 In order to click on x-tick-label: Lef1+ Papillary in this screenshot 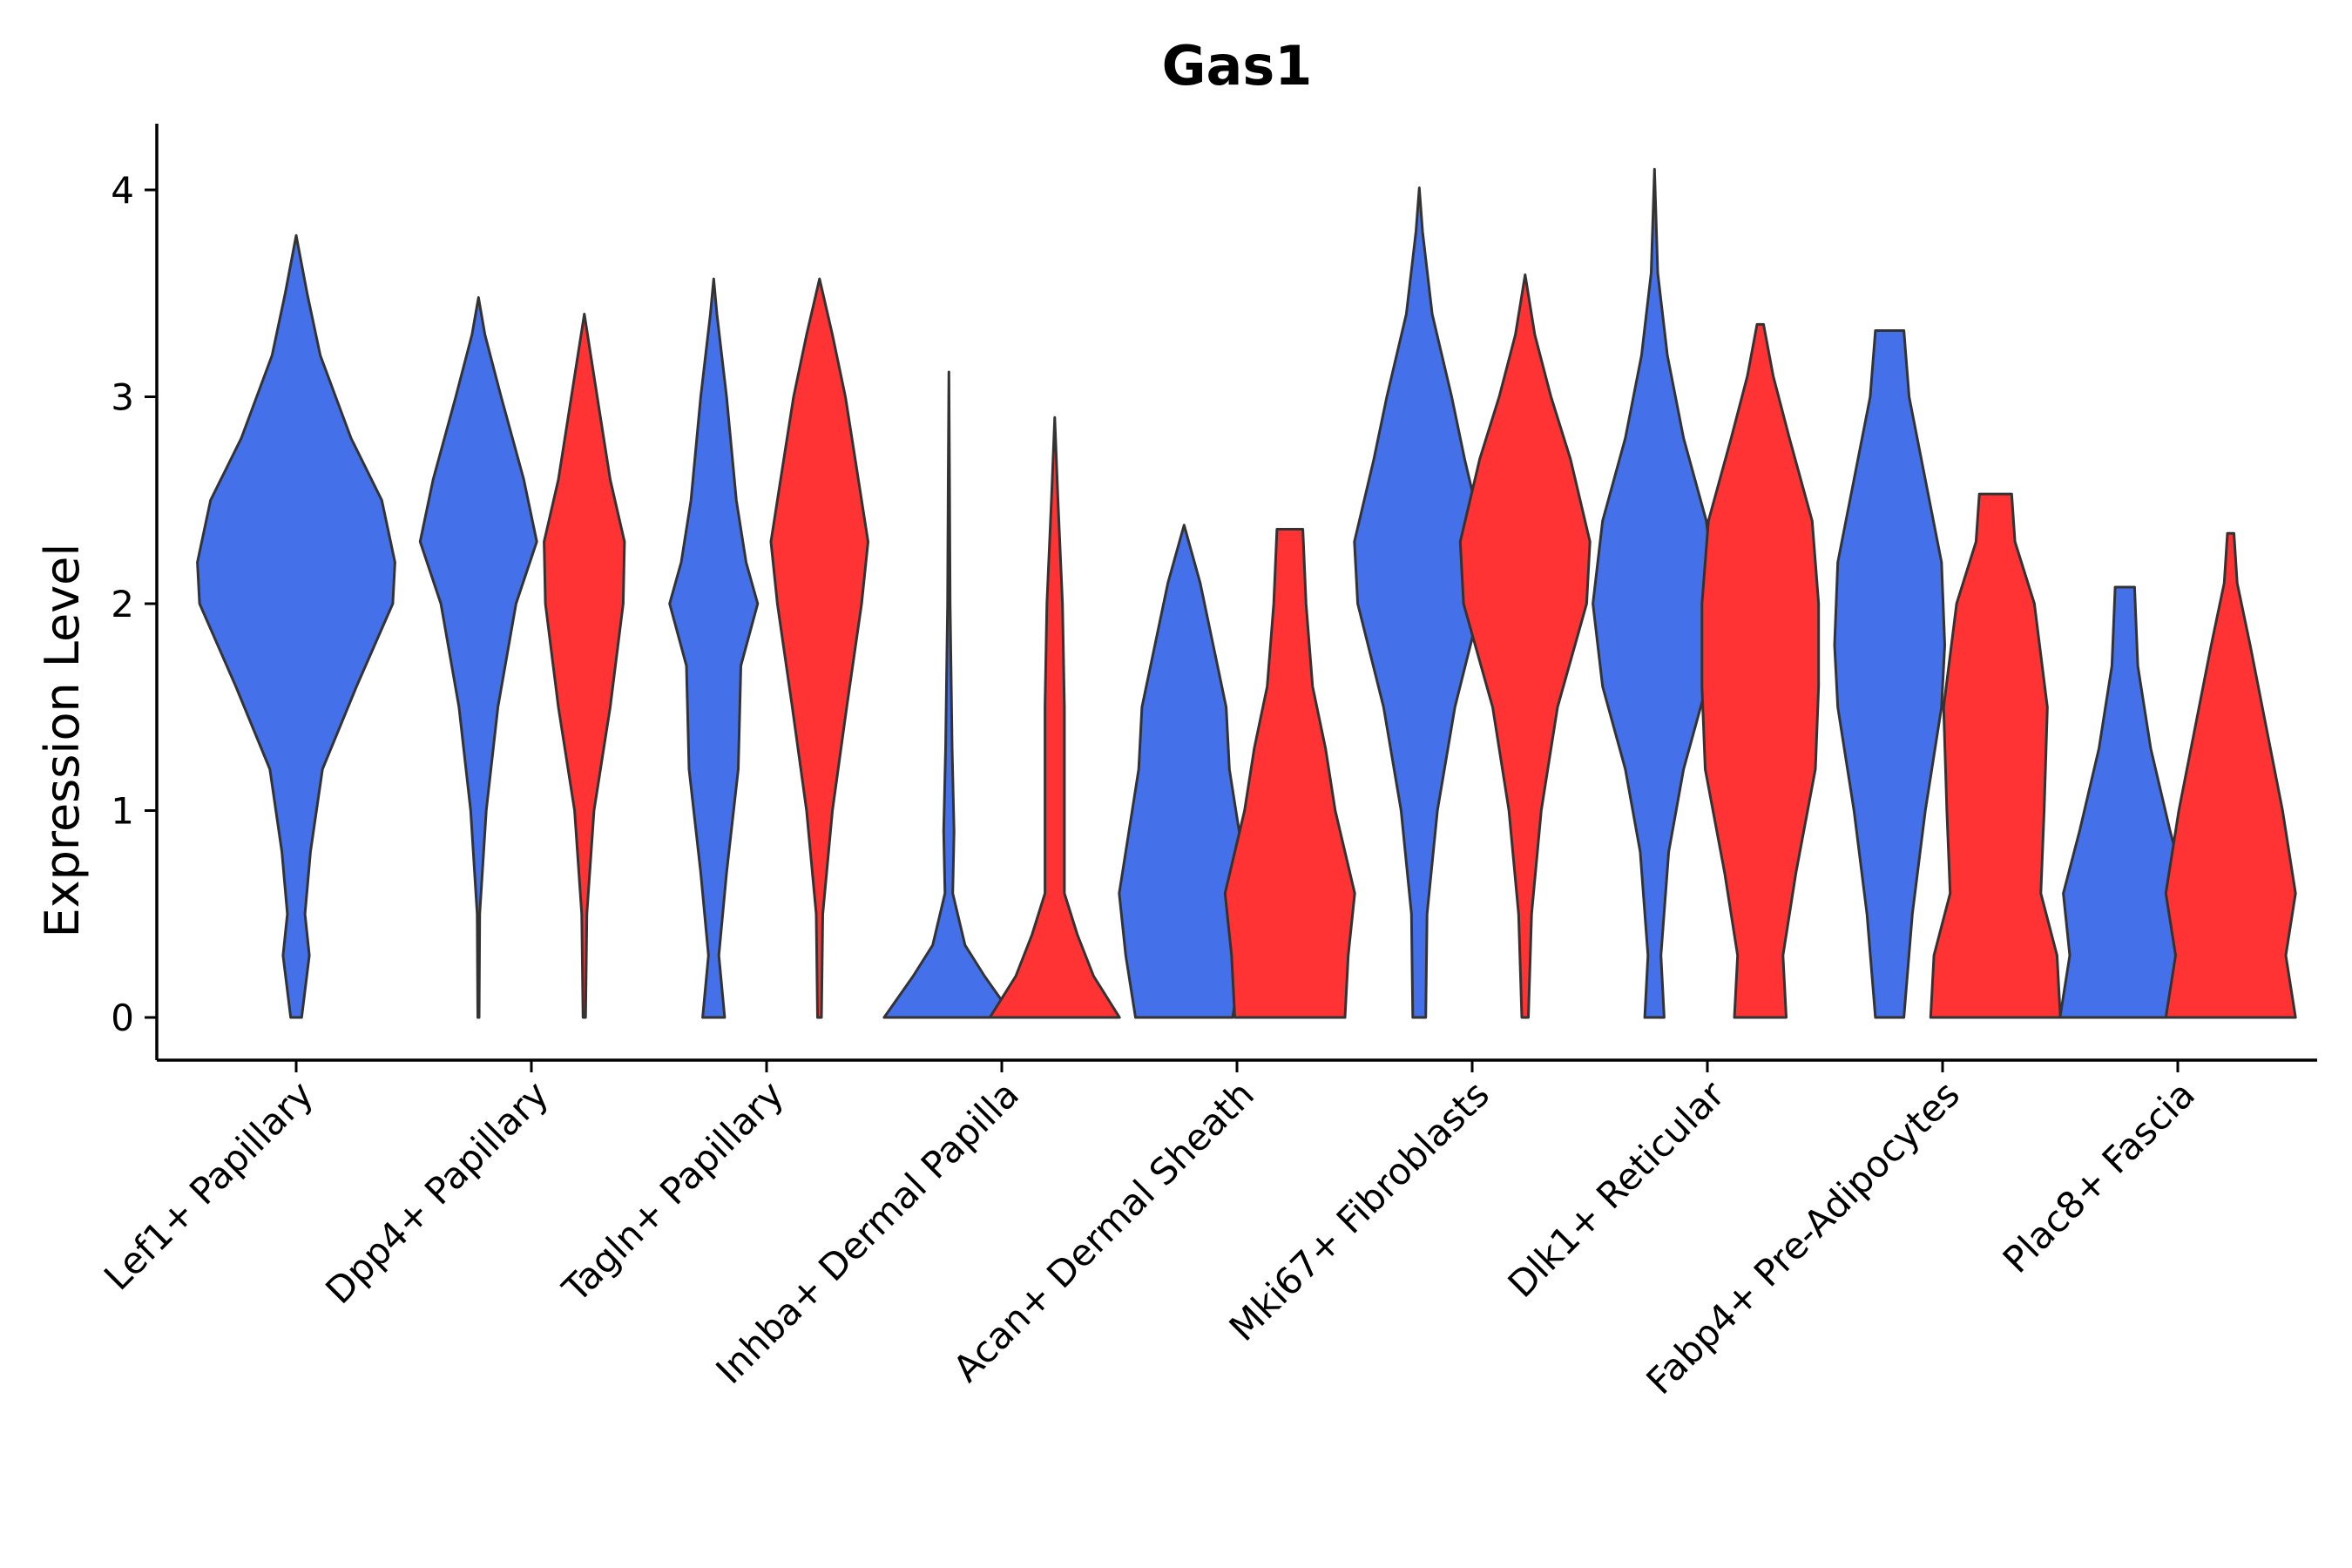, I will do `click(209, 1185)`.